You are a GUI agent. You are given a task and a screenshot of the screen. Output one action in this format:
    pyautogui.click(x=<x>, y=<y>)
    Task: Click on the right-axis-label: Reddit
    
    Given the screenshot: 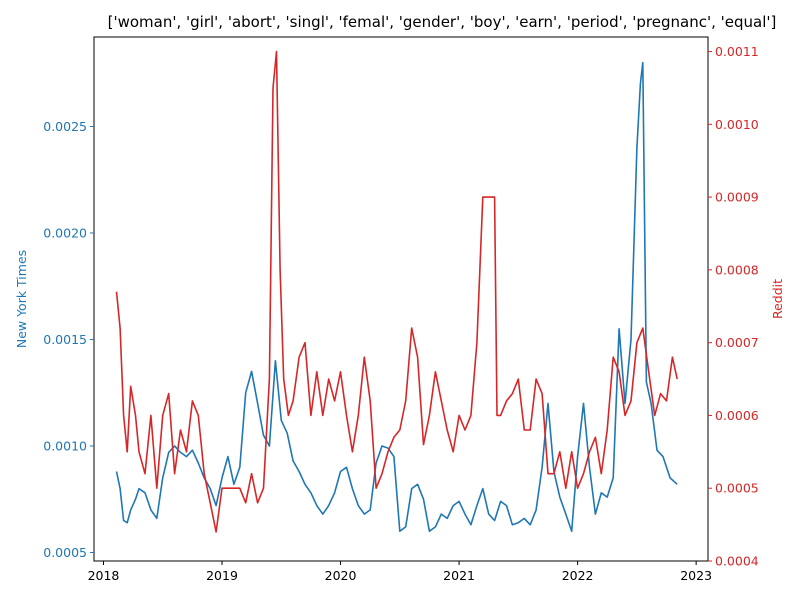 What is the action you would take?
    pyautogui.click(x=777, y=299)
    